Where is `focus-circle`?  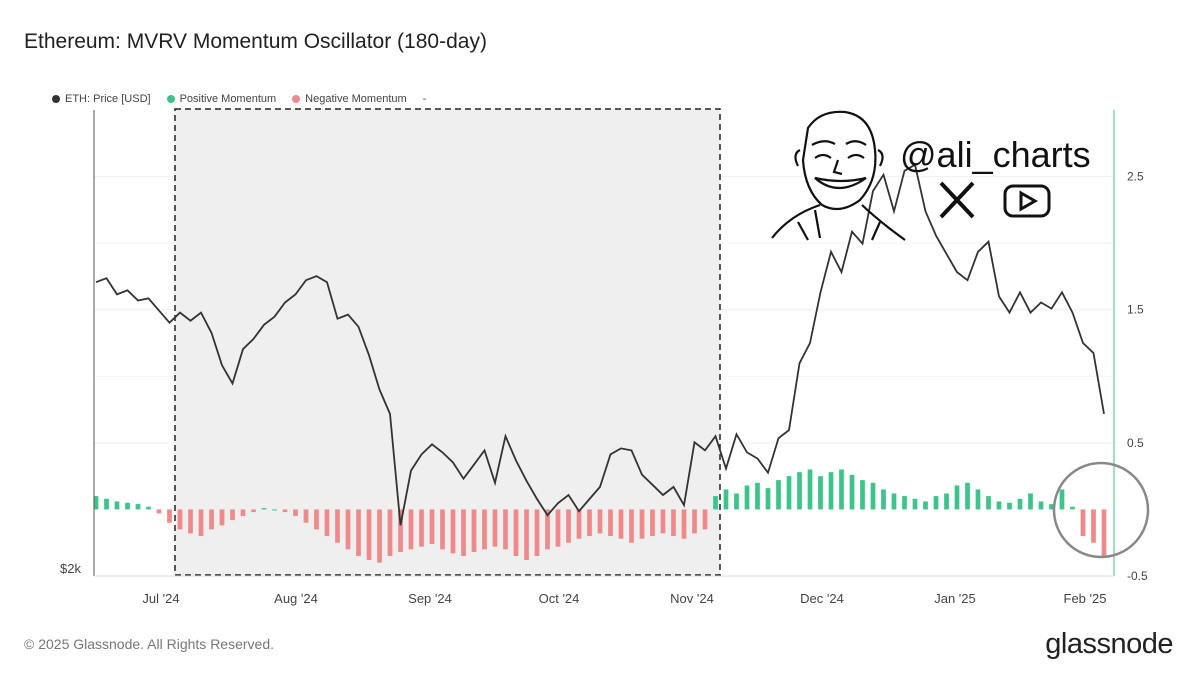 focus-circle is located at coordinates (1101, 510).